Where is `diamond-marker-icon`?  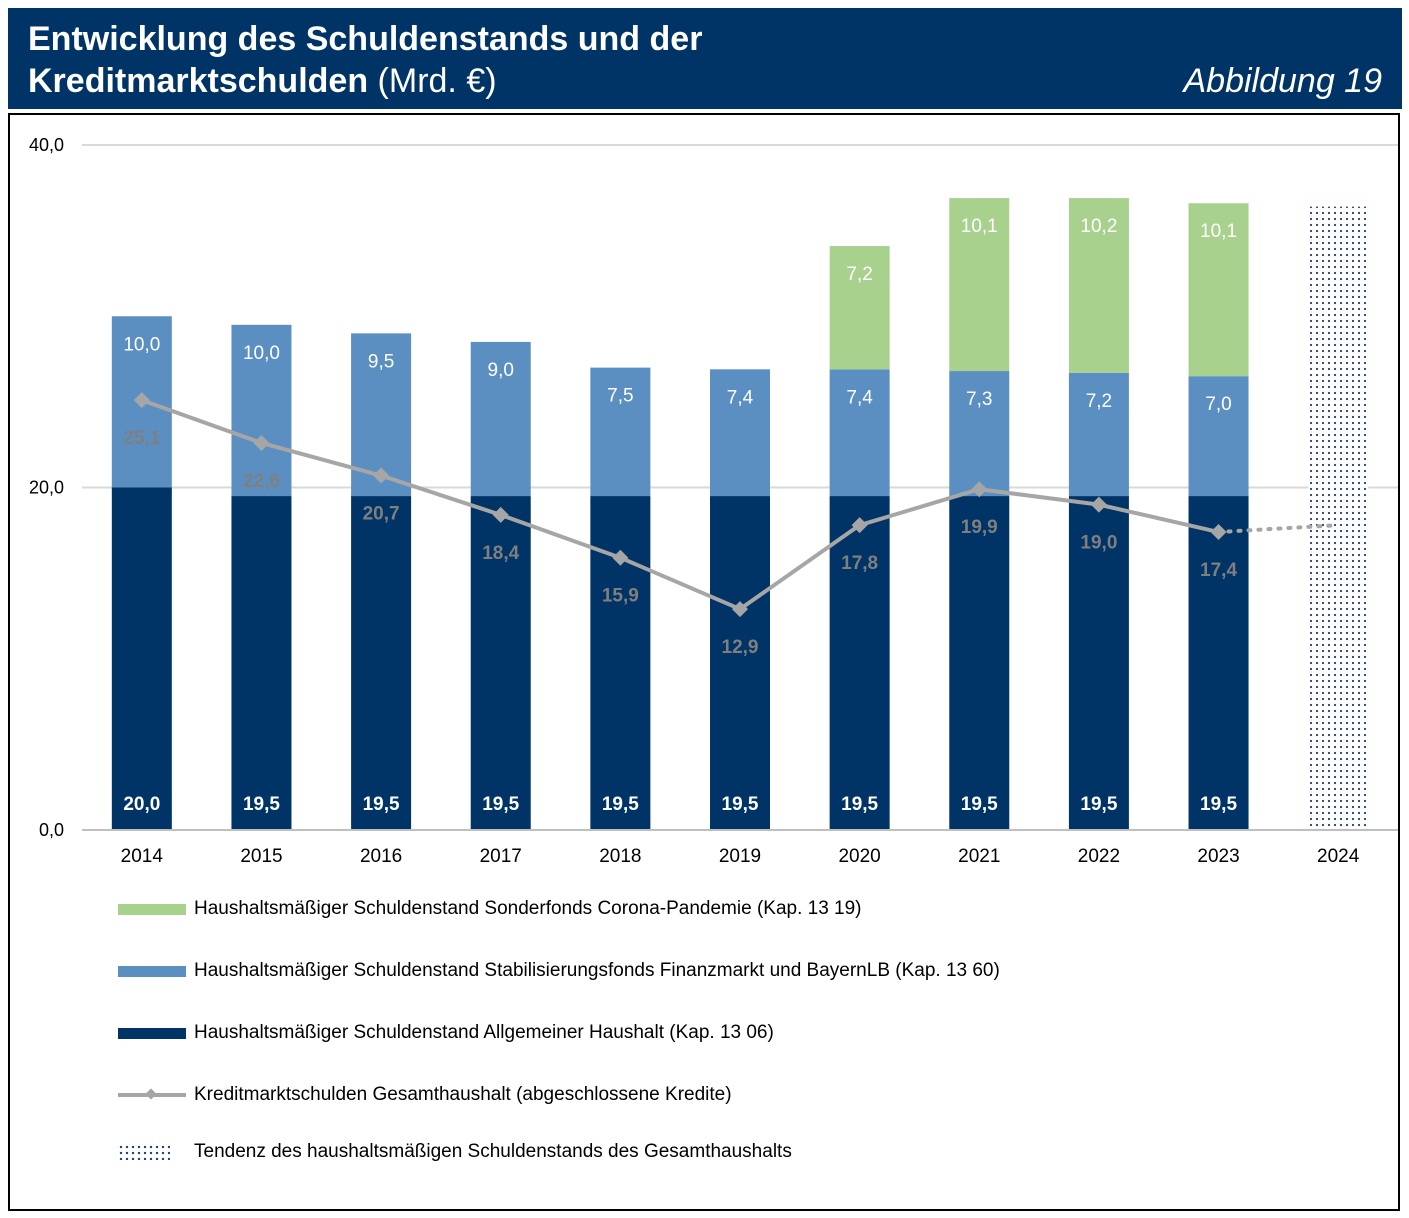 diamond-marker-icon is located at coordinates (151, 1094).